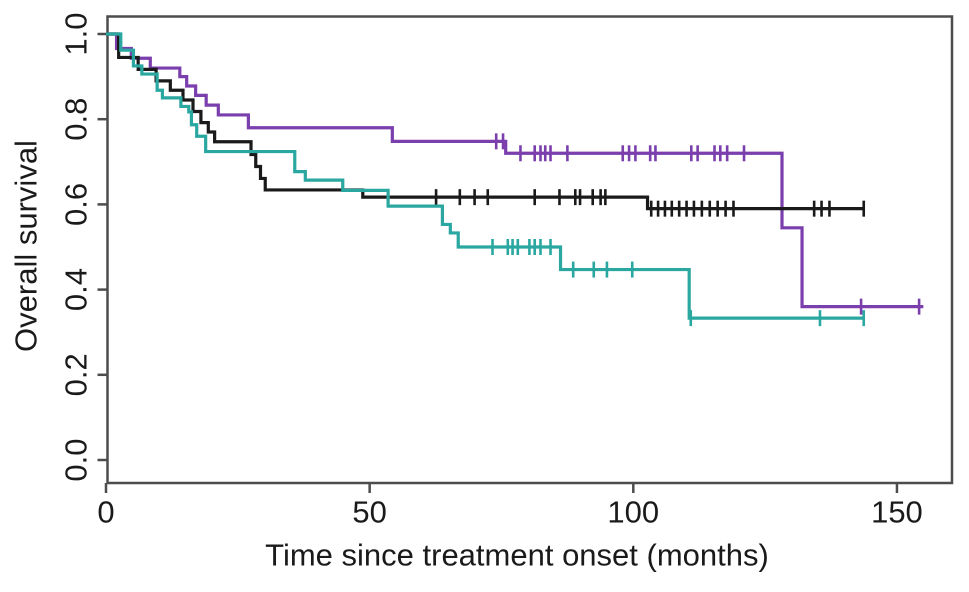 The height and width of the screenshot is (592, 969). Describe the element at coordinates (76, 289) in the screenshot. I see `y-tick-label: 0.4` at that location.